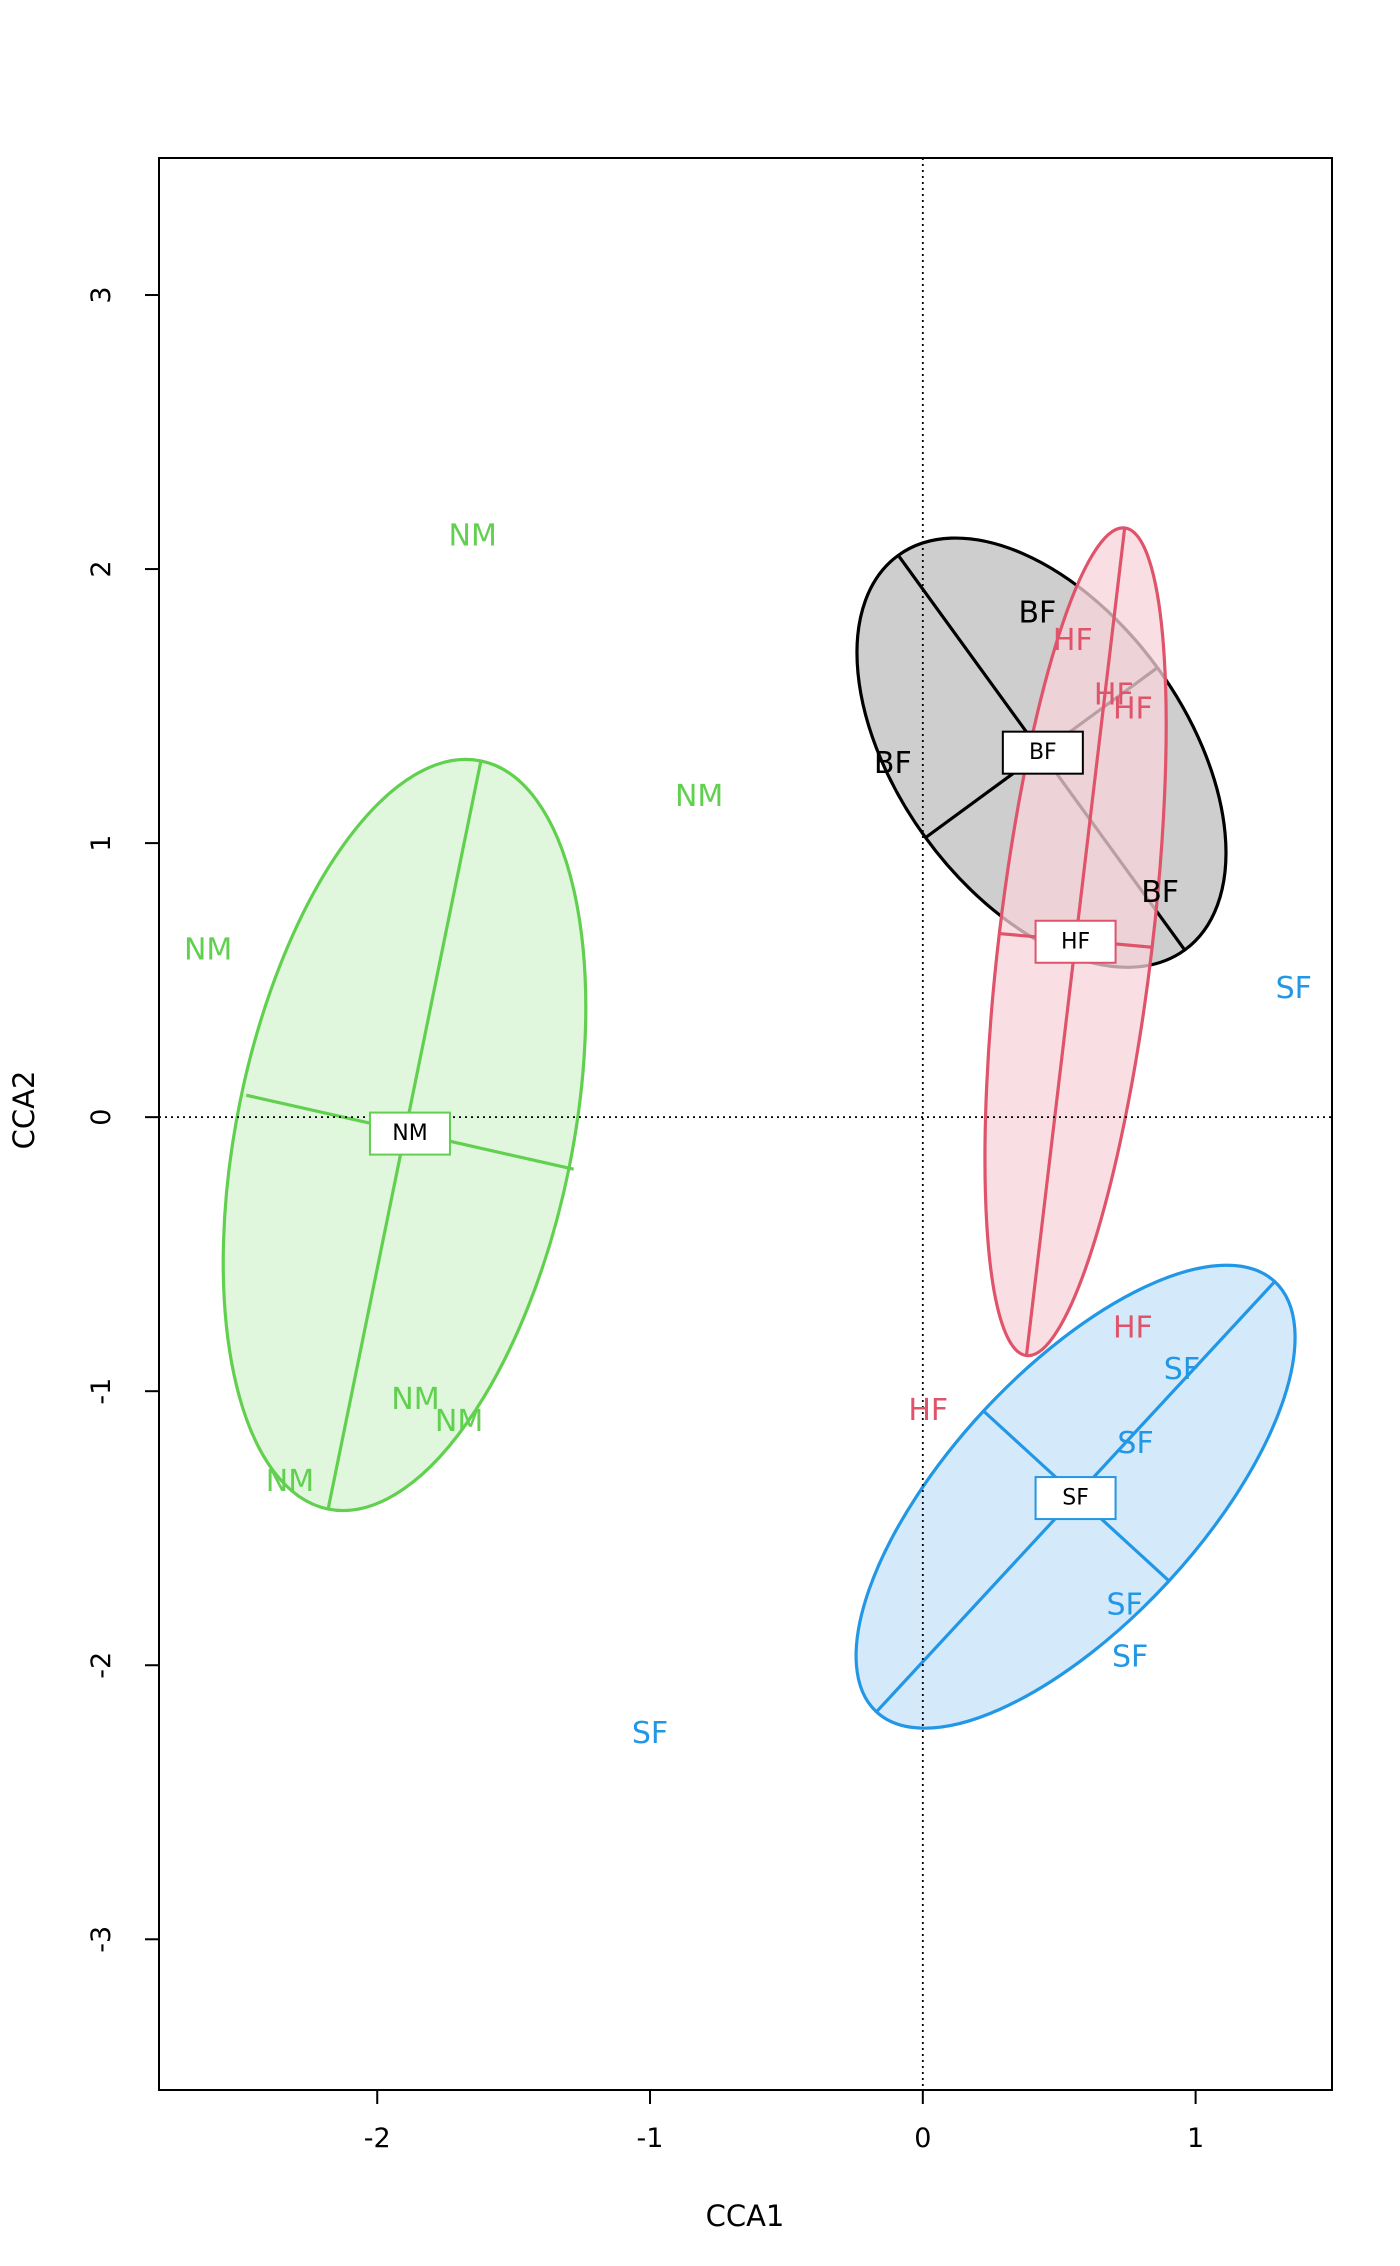 Image resolution: width=1400 pixels, height=2266 pixels. I want to click on y-tick-label: 1, so click(101, 843).